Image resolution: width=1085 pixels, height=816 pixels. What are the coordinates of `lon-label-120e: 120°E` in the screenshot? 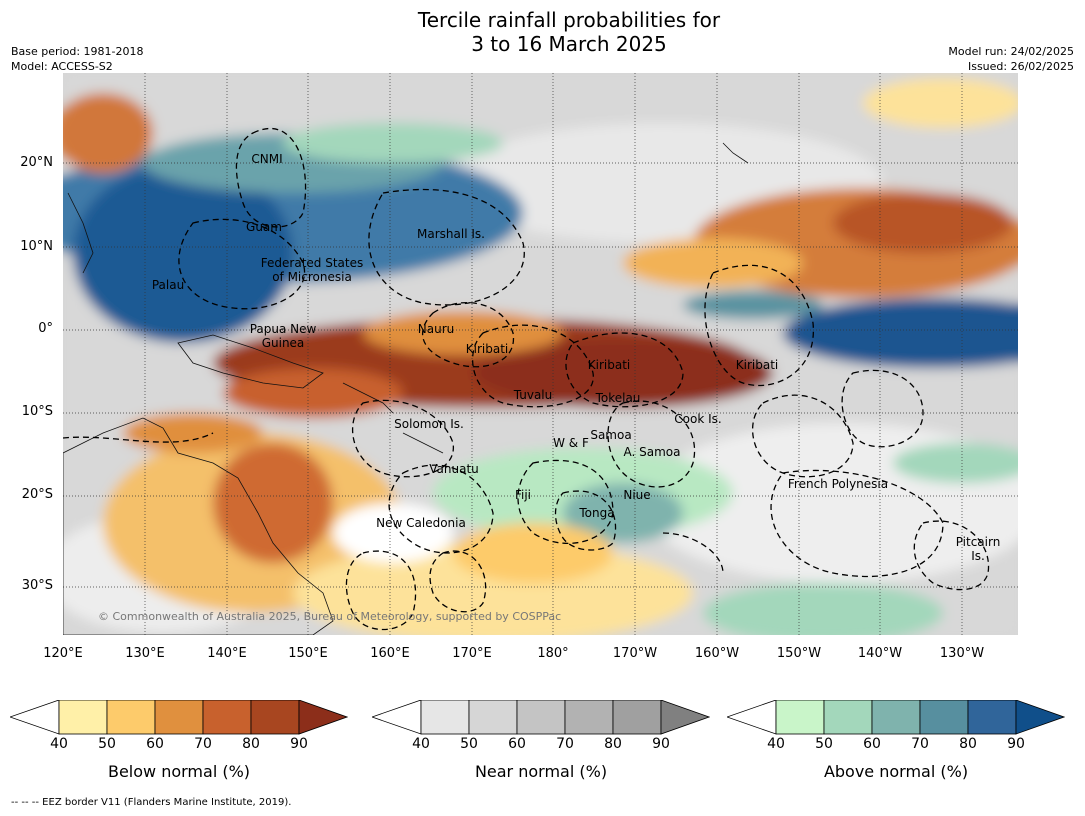 It's located at (63, 653).